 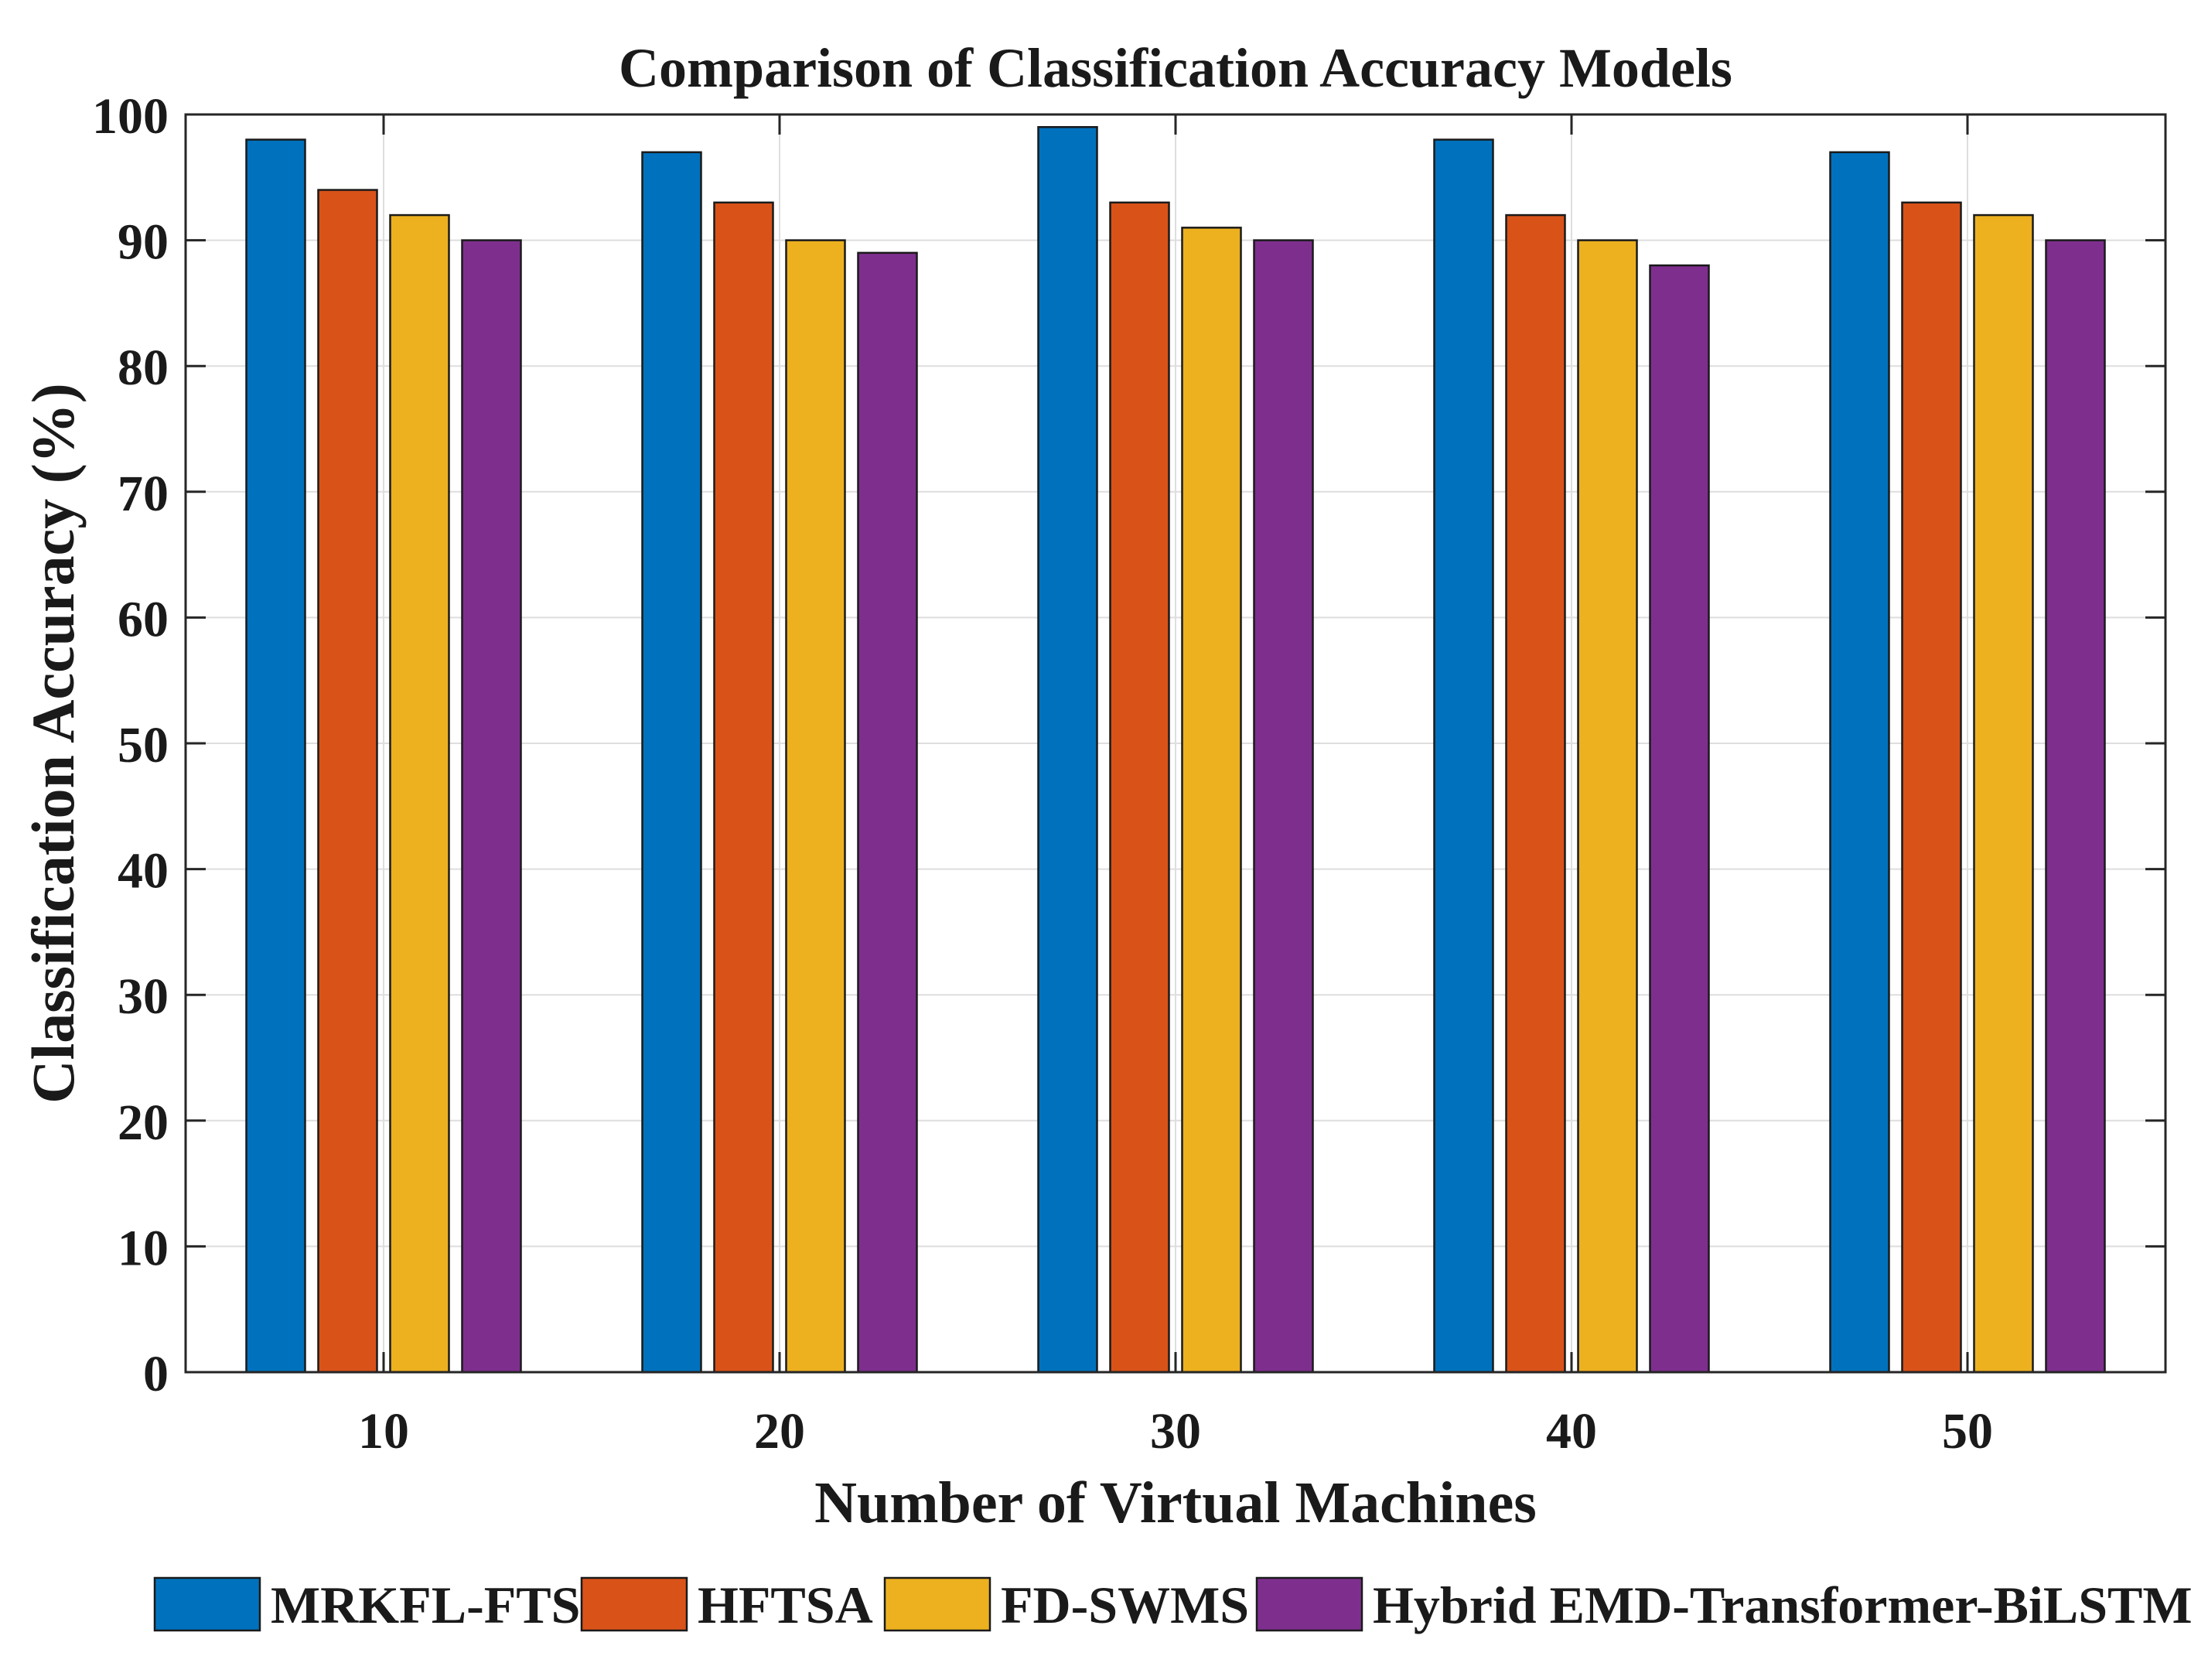 What do you see at coordinates (143, 243) in the screenshot?
I see `y-tick-label: 90` at bounding box center [143, 243].